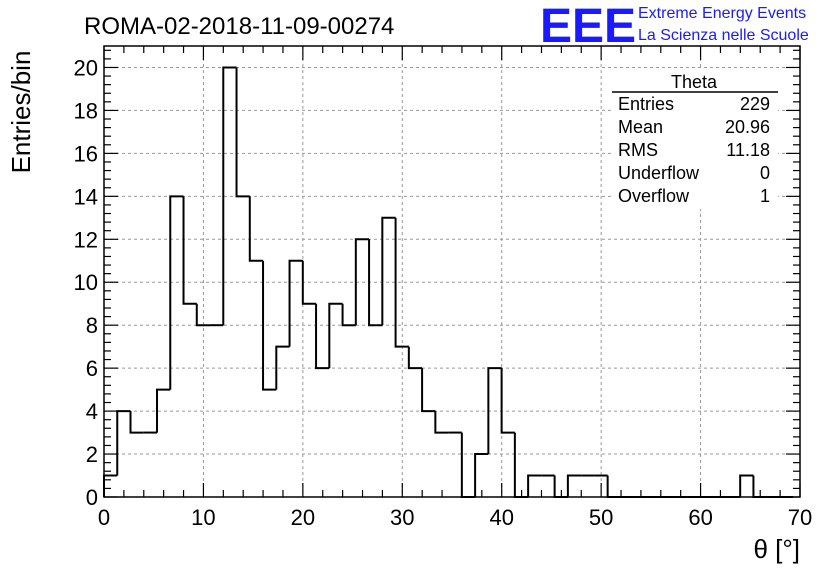  What do you see at coordinates (588, 26) in the screenshot?
I see `logo-mark: EEE` at bounding box center [588, 26].